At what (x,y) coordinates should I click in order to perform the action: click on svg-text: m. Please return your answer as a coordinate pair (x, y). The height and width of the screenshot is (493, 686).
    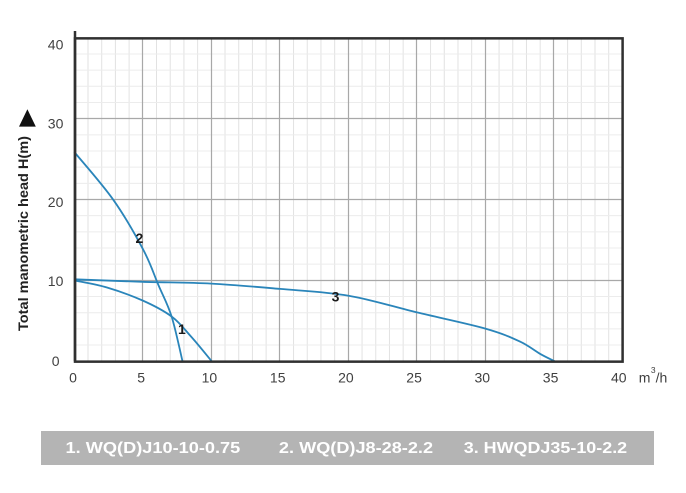
    Looking at the image, I should click on (645, 377).